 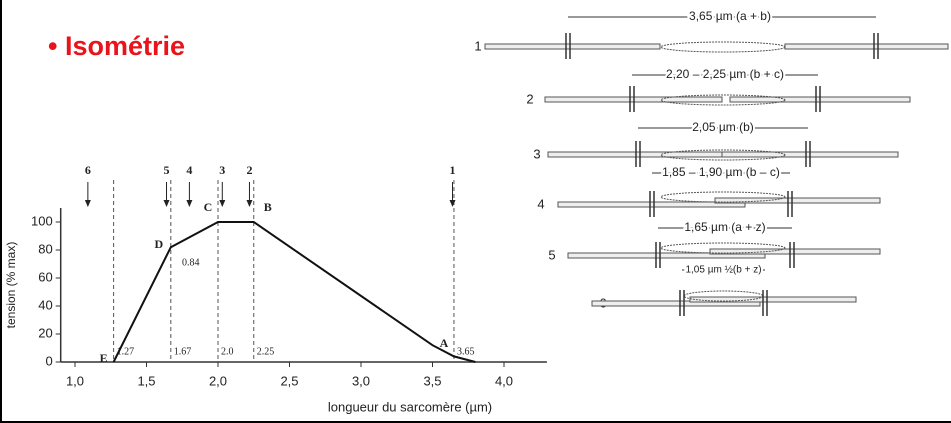 I want to click on x-tick-label: 3,0, so click(x=361, y=380).